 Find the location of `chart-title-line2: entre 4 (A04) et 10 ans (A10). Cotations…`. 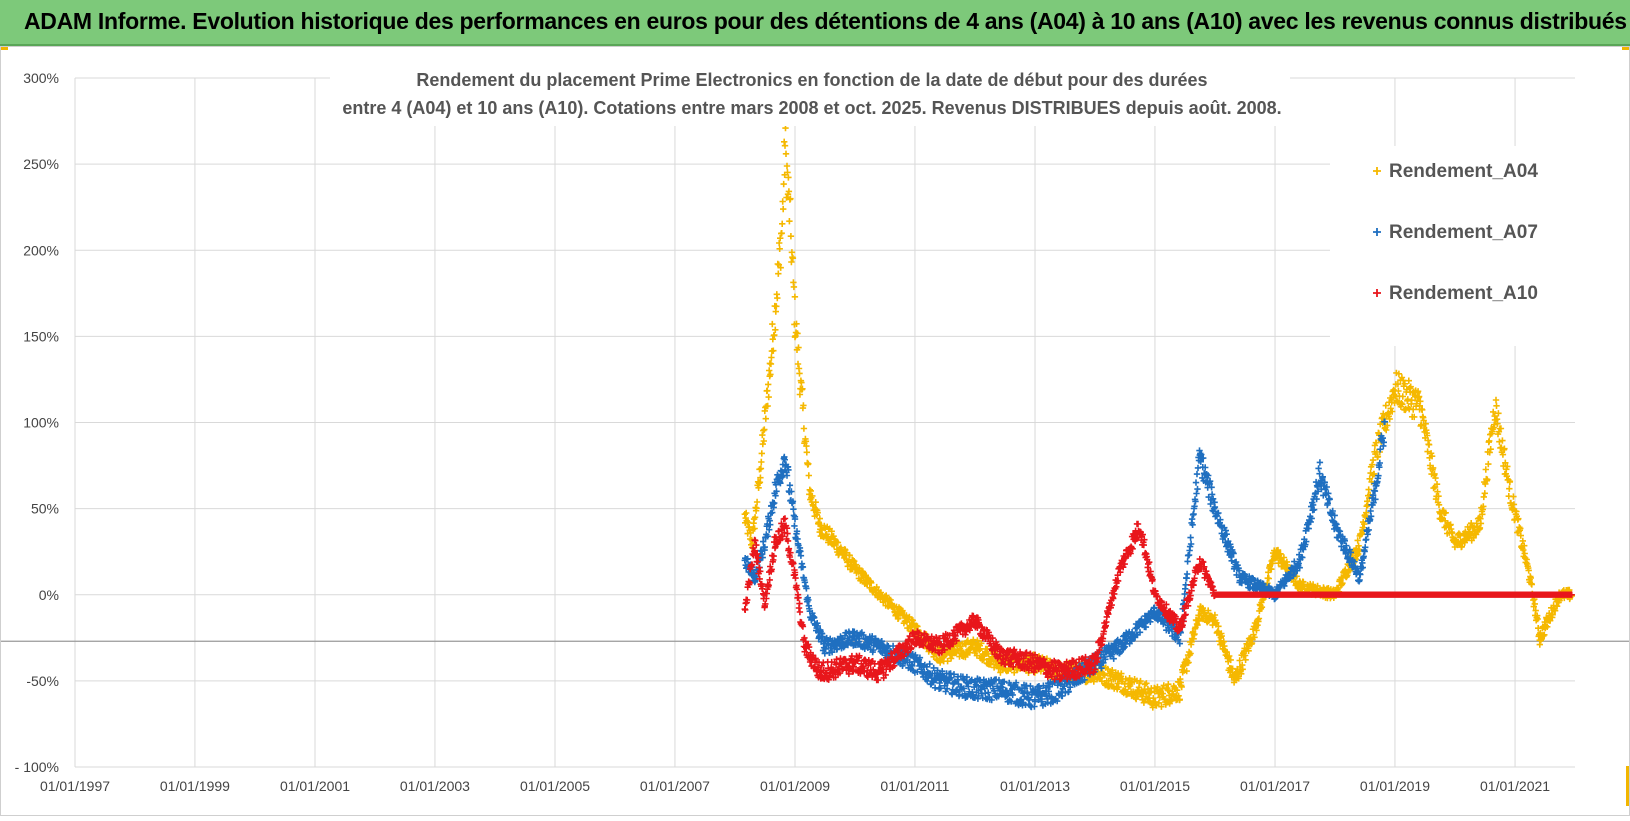

chart-title-line2: entre 4 (A04) et 10 ans (A10). Cotations… is located at coordinates (811, 108).